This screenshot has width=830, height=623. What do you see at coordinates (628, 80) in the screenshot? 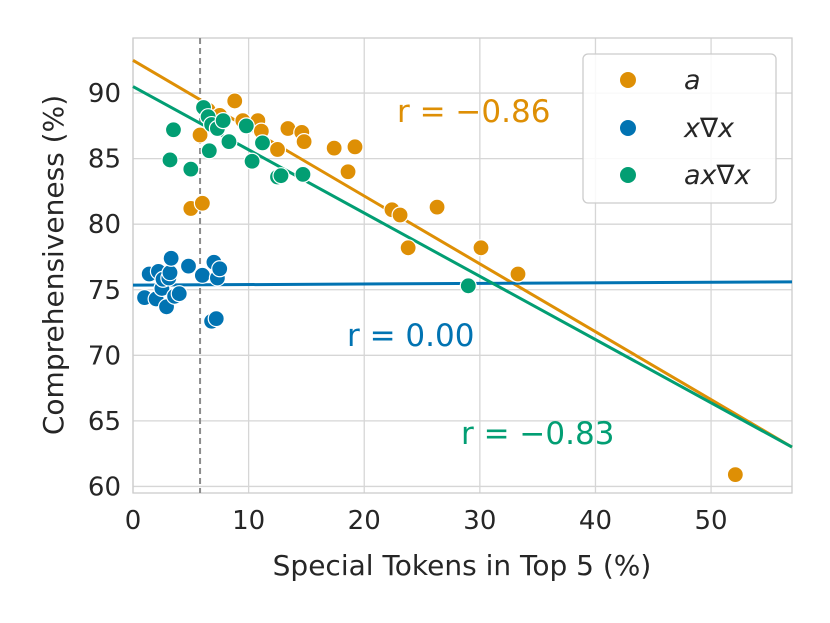
I see `legend-marker-a` at bounding box center [628, 80].